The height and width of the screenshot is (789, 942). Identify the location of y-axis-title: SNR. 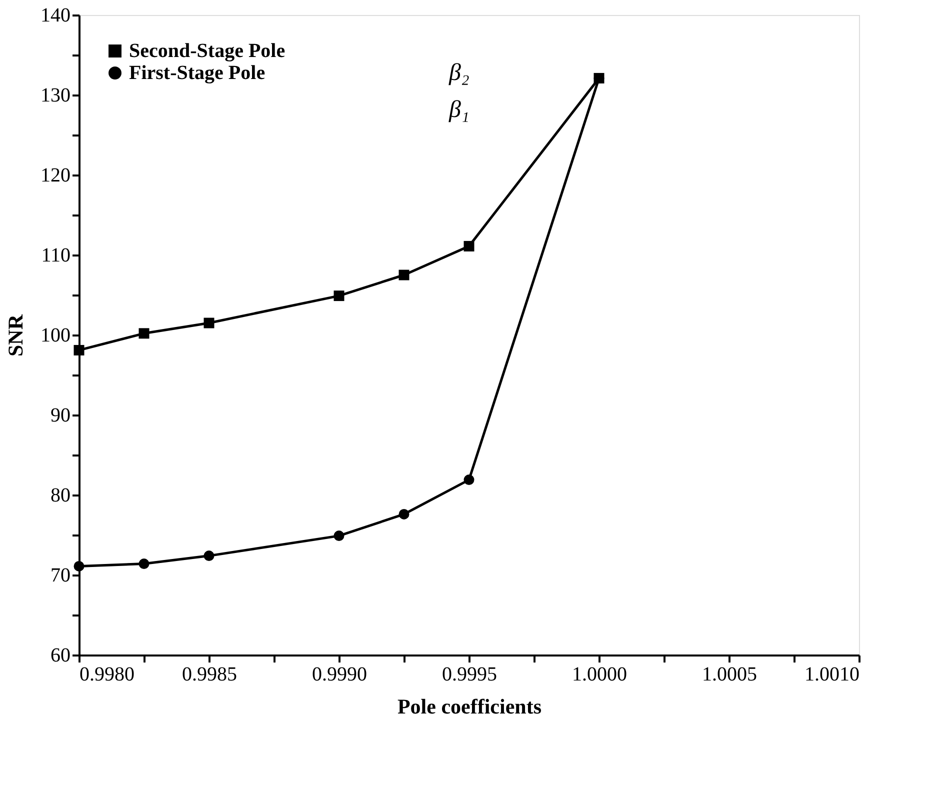
(16, 335).